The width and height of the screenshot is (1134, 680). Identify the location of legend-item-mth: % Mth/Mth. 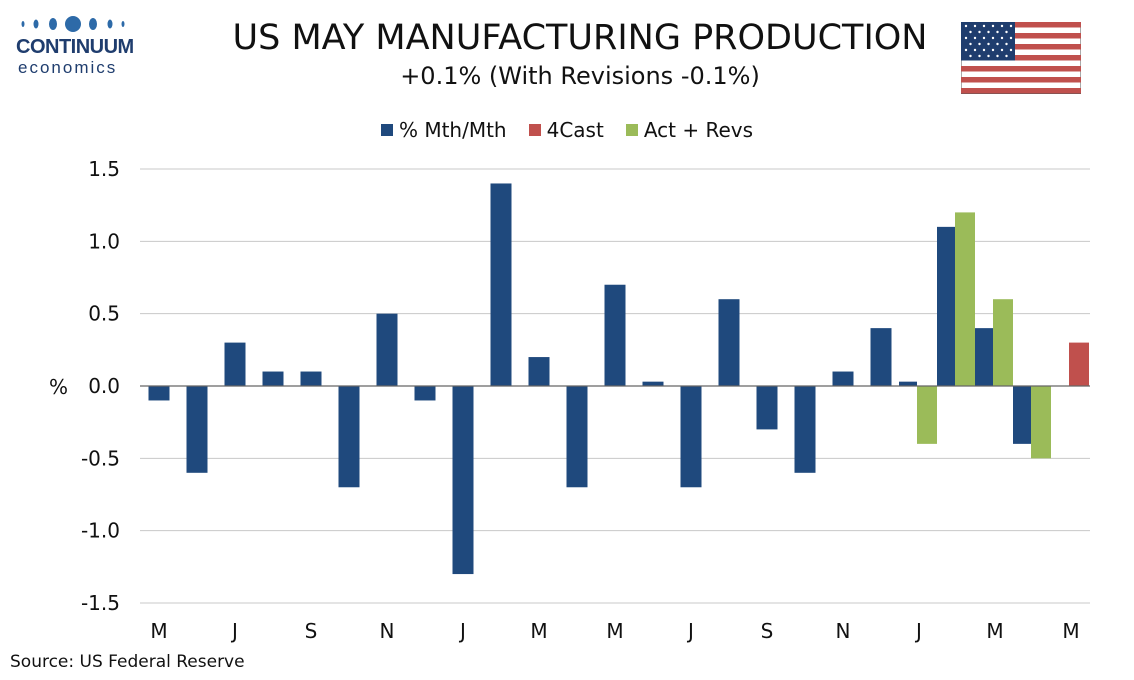
(443, 130).